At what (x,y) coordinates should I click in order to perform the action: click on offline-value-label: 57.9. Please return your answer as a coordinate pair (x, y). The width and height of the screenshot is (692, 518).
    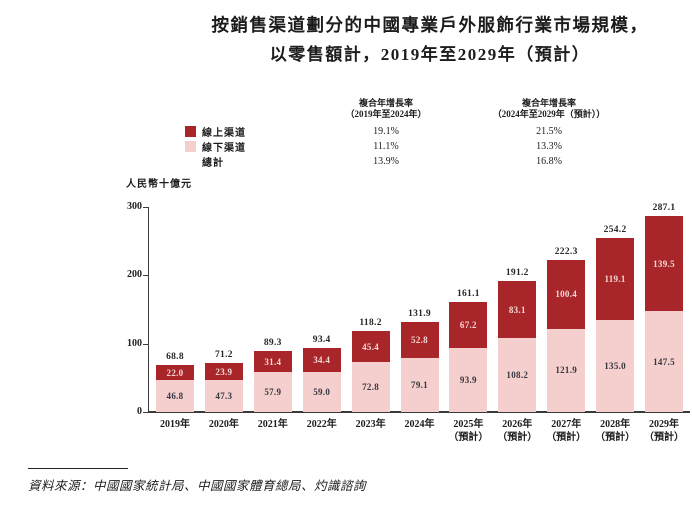
    Looking at the image, I should click on (273, 392).